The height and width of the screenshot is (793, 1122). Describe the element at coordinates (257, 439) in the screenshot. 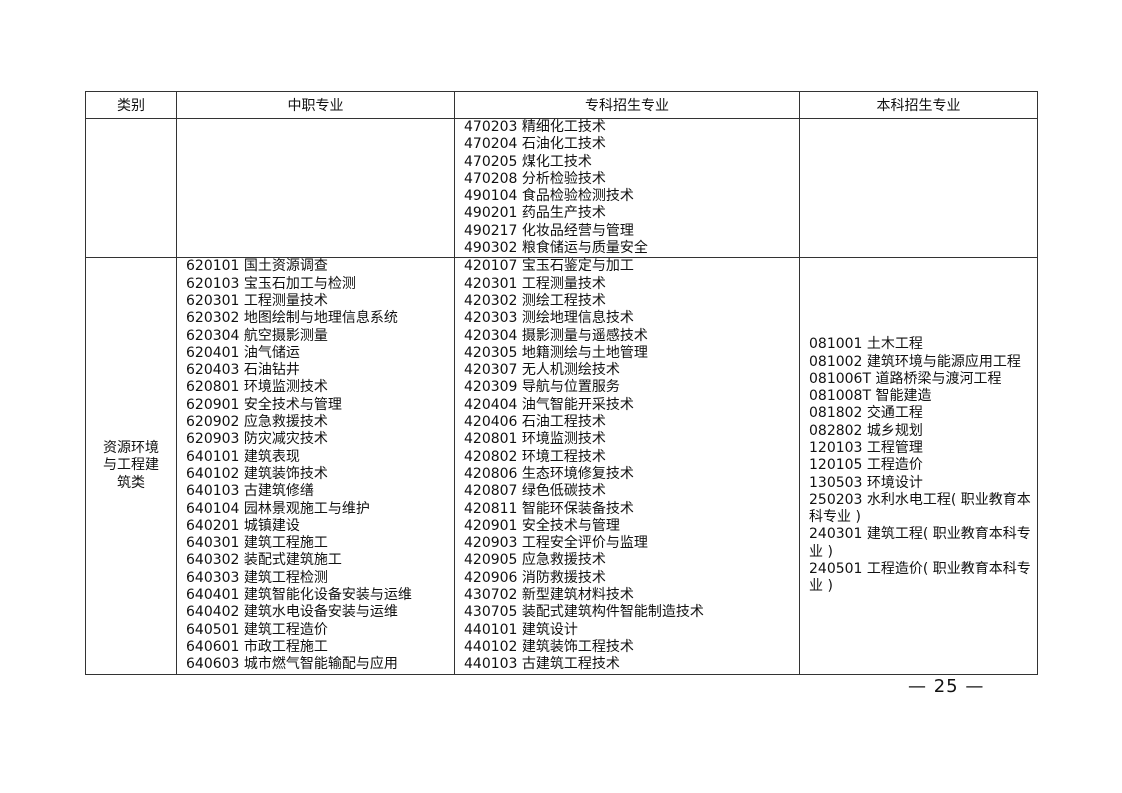

I see `major-item: 620903 防灾减灾技术` at that location.